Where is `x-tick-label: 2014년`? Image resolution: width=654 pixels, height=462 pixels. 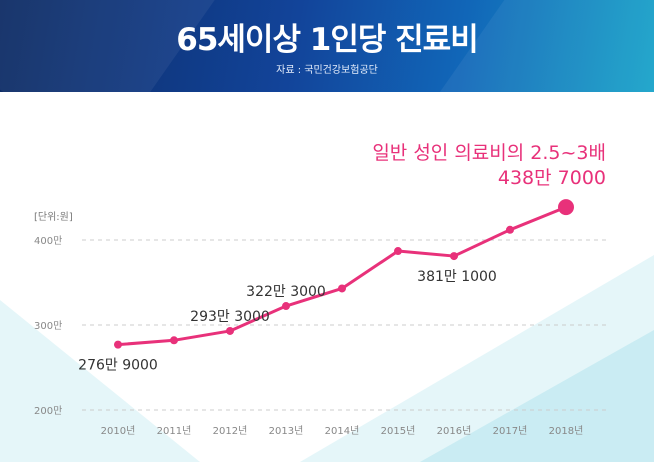 x-tick-label: 2014년 is located at coordinates (342, 431).